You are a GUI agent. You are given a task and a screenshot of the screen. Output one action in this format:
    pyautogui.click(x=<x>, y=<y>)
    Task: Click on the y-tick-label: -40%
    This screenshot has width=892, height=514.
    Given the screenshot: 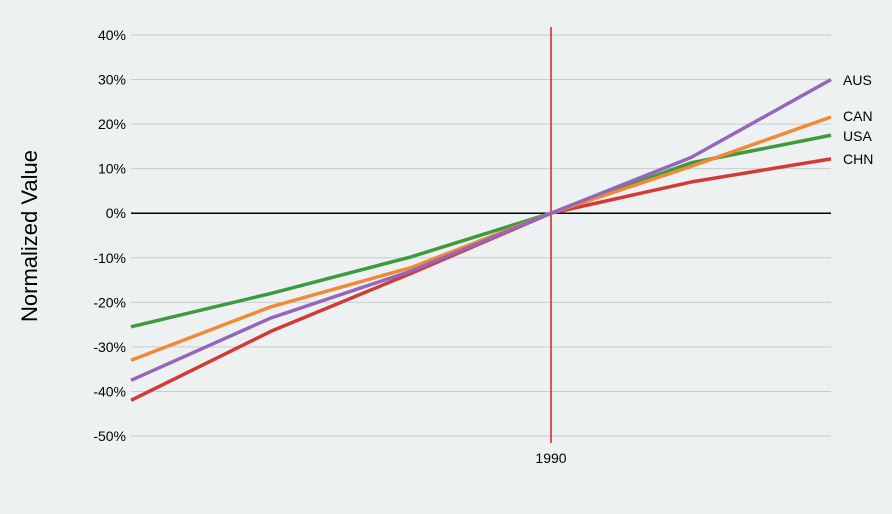 What is the action you would take?
    pyautogui.click(x=109, y=391)
    